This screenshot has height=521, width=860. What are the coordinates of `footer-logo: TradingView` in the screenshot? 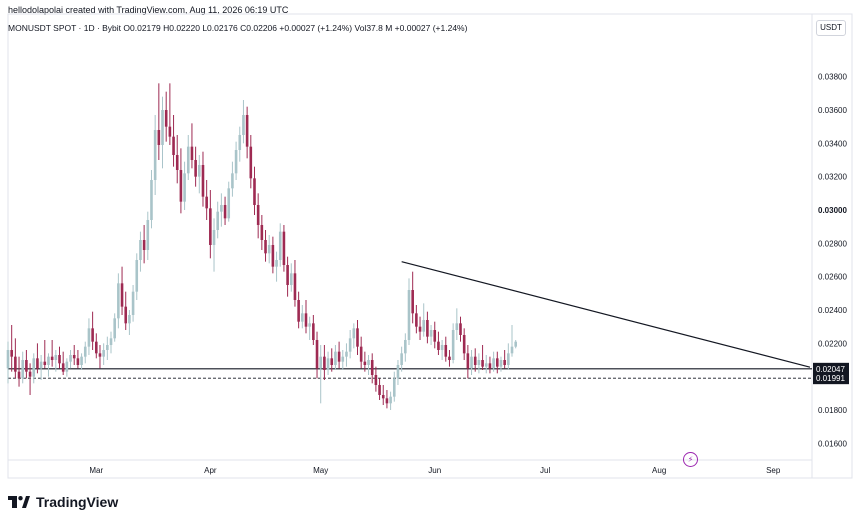 It's located at (63, 502).